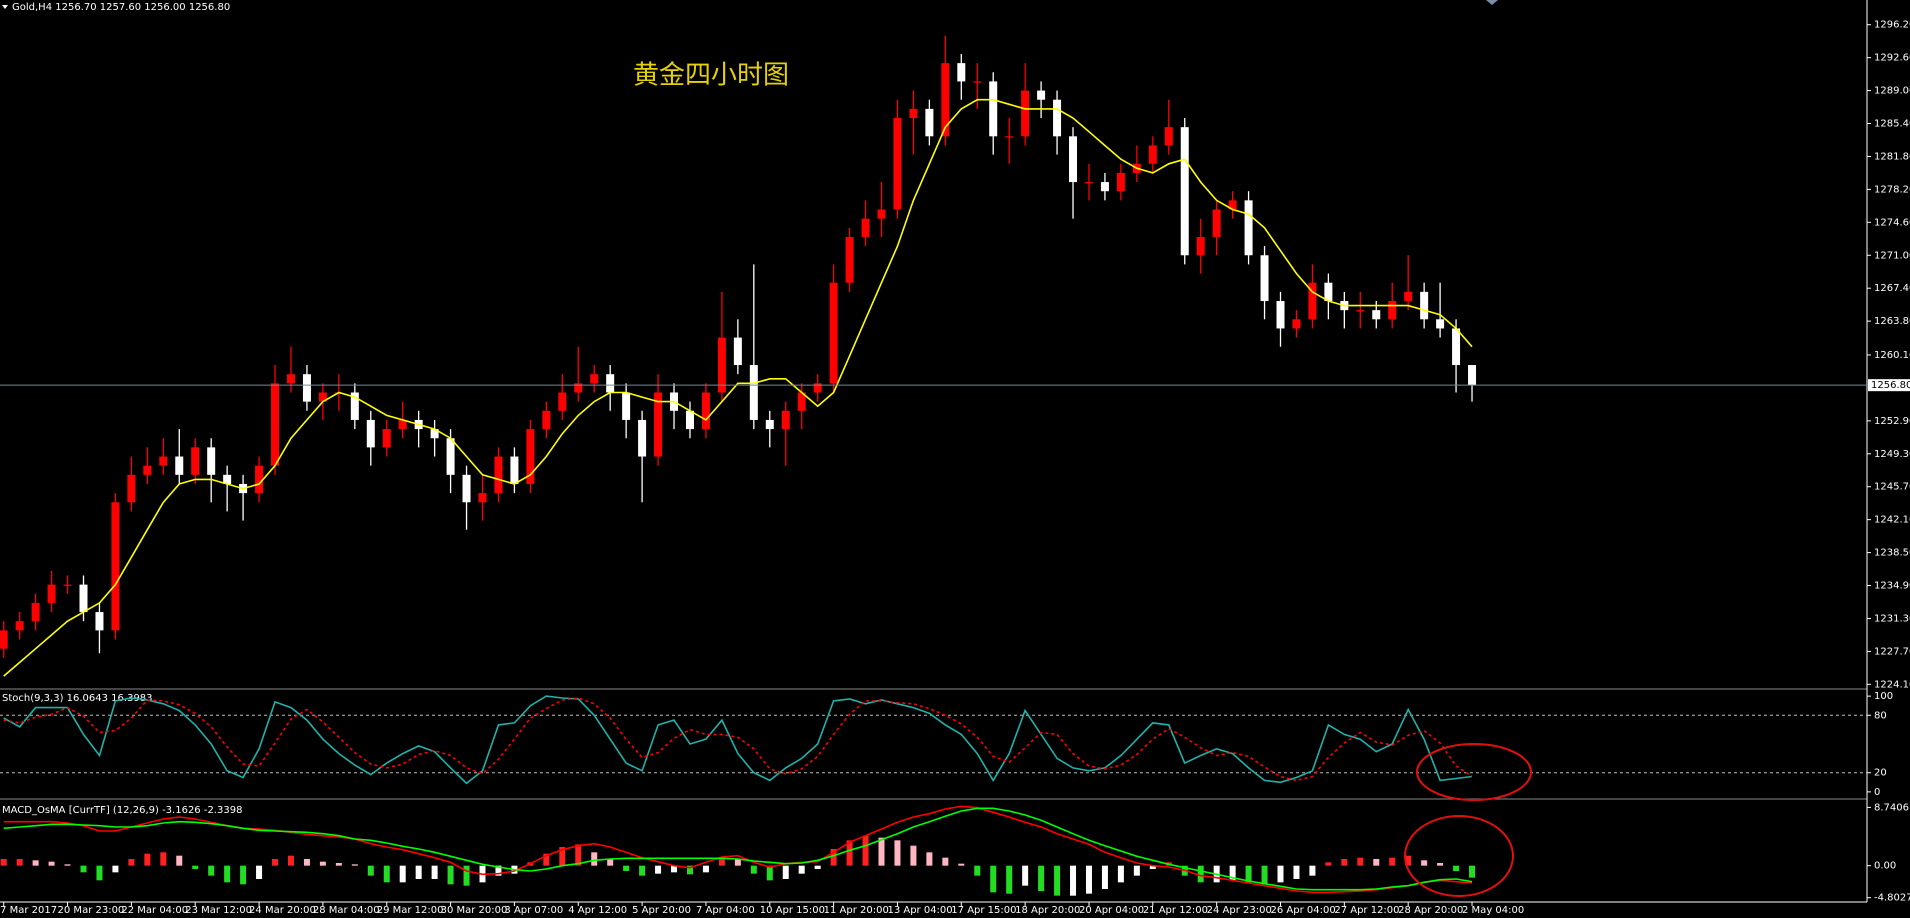 This screenshot has height=918, width=1910. Describe the element at coordinates (1892, 520) in the screenshot. I see `y-tick-label: 1242.10` at that location.